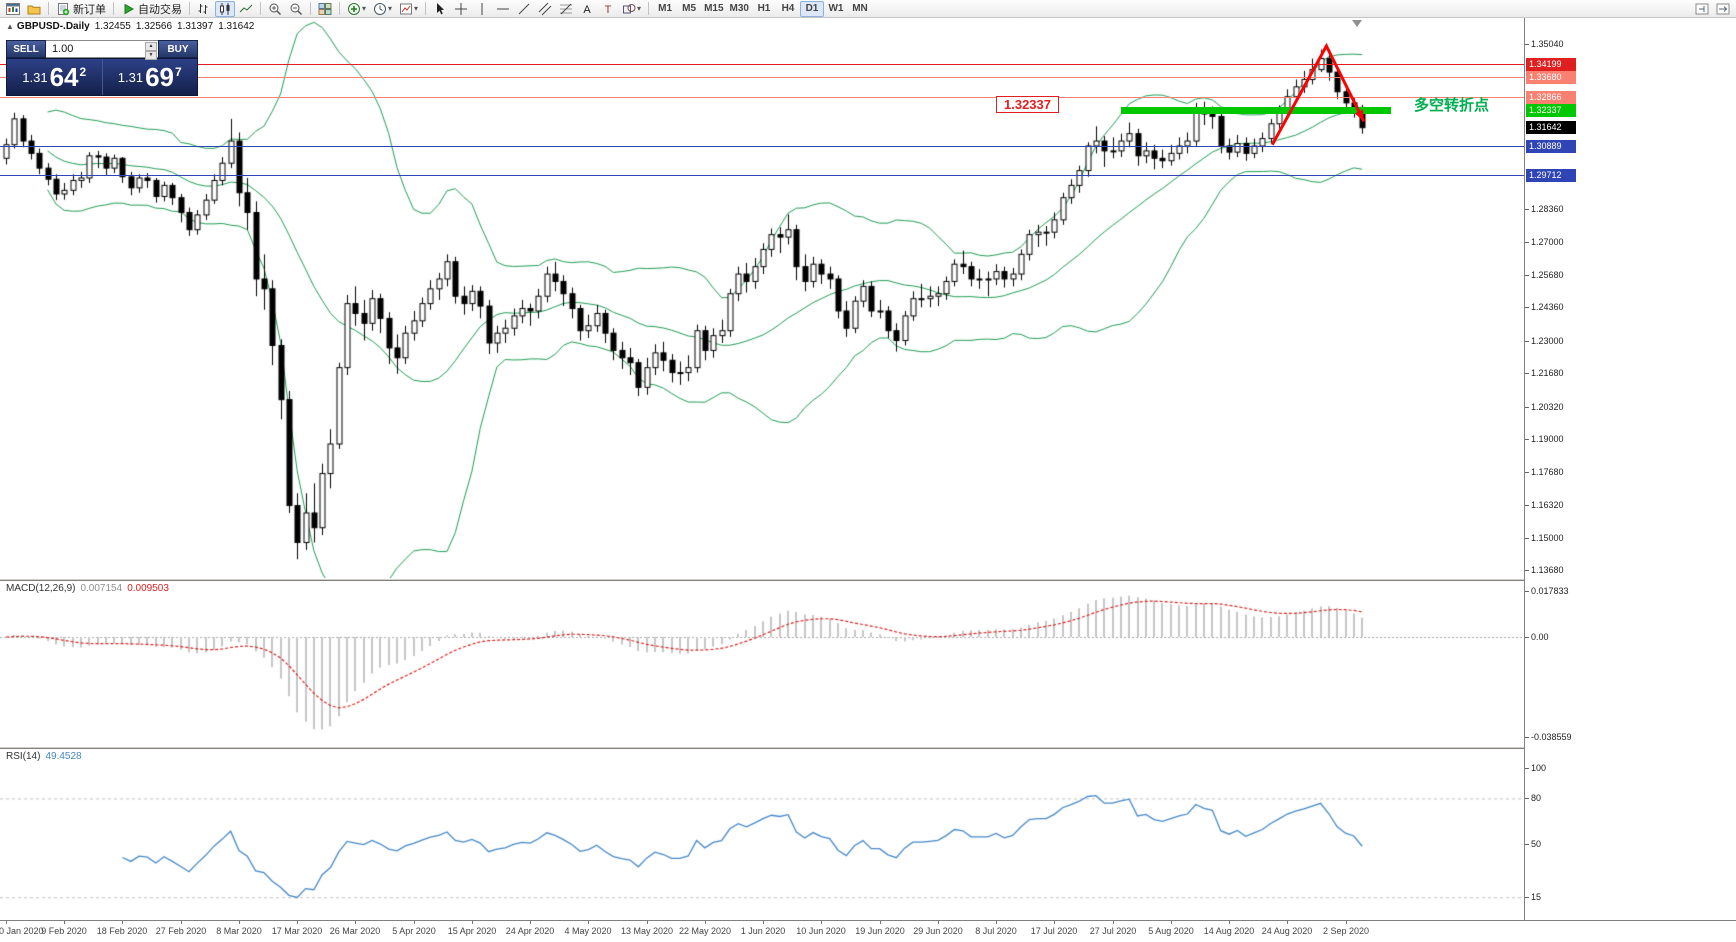  What do you see at coordinates (1256, 111) in the screenshot?
I see `support-resistance-line-1.32337` at bounding box center [1256, 111].